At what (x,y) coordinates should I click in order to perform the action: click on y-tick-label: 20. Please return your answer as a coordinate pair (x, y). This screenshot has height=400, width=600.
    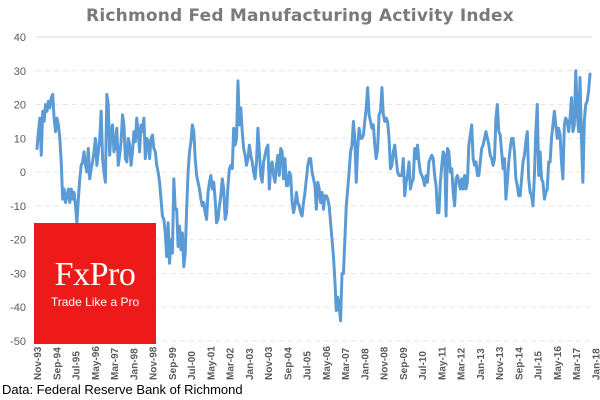
    Looking at the image, I should click on (20, 106).